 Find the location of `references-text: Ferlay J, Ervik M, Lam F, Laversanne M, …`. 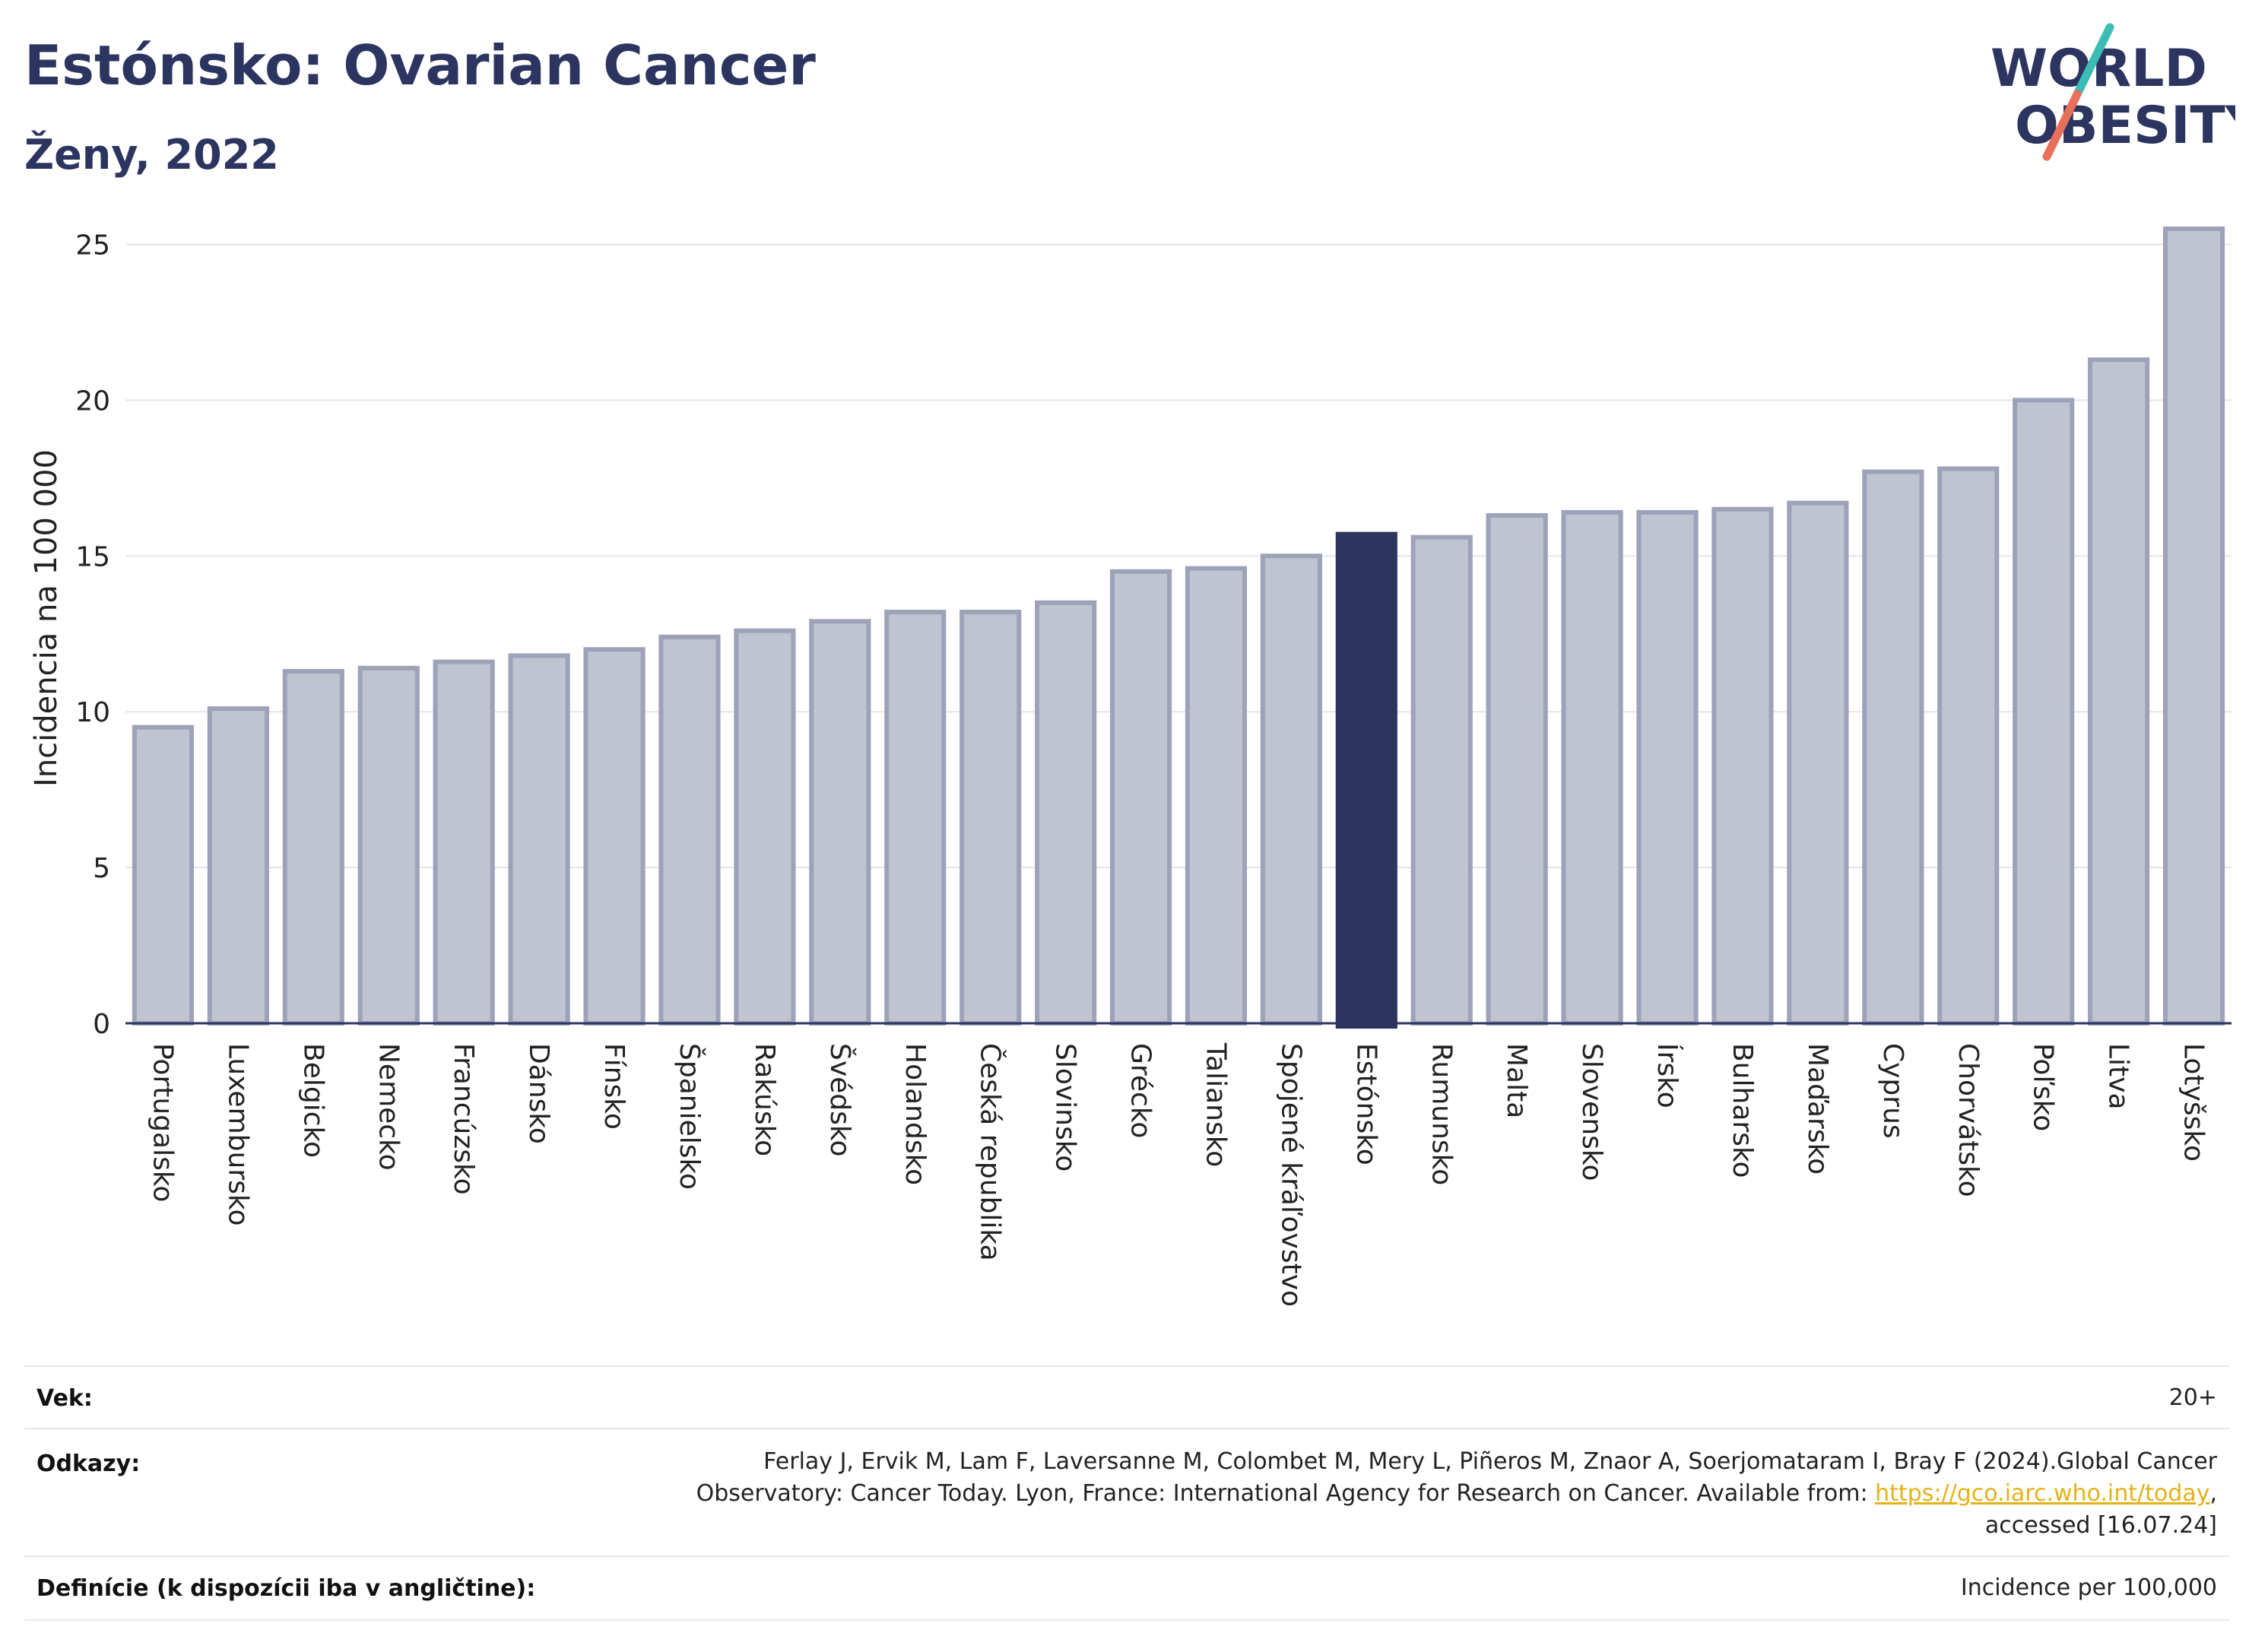

references-text: Ferlay J, Ervik M, Lam F, Laversanne M, … is located at coordinates (1266, 1494).